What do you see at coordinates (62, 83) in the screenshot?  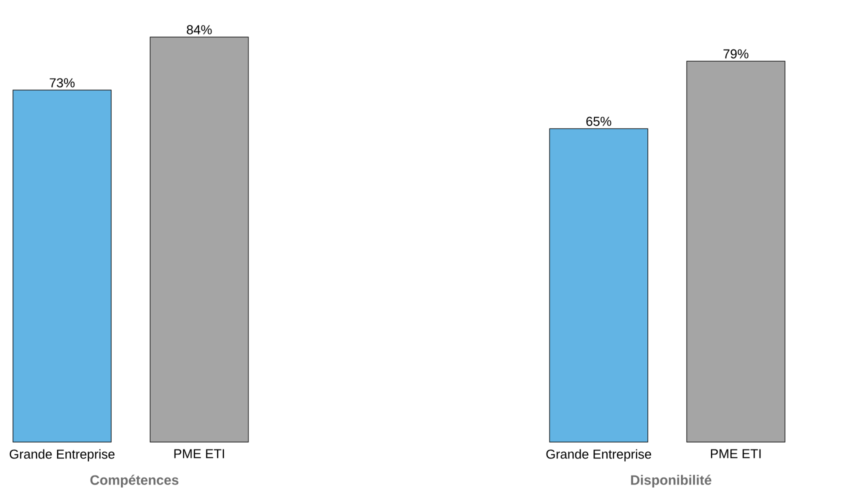 I see `data-label: 73%` at bounding box center [62, 83].